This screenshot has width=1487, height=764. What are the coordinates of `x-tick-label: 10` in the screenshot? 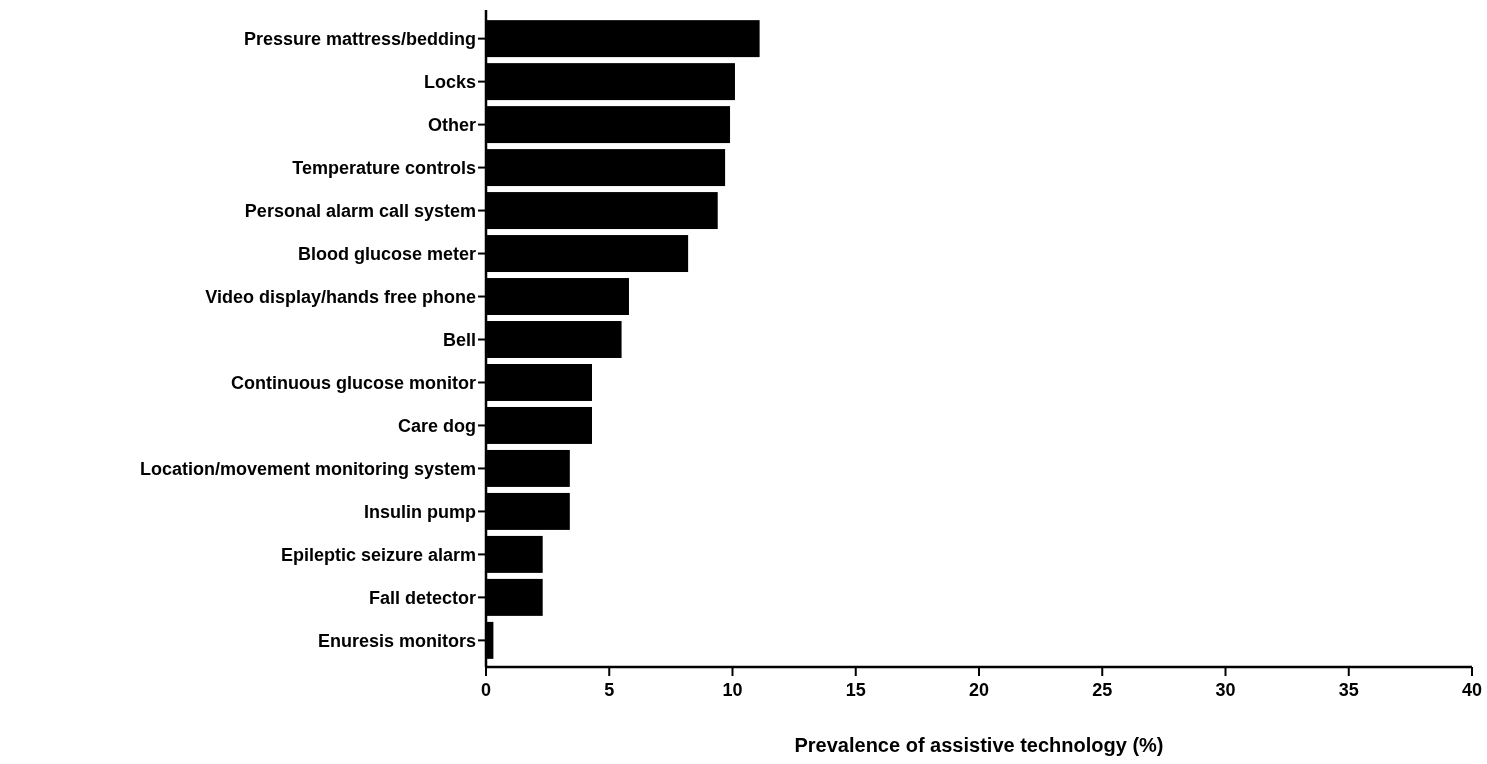 It's located at (732, 690).